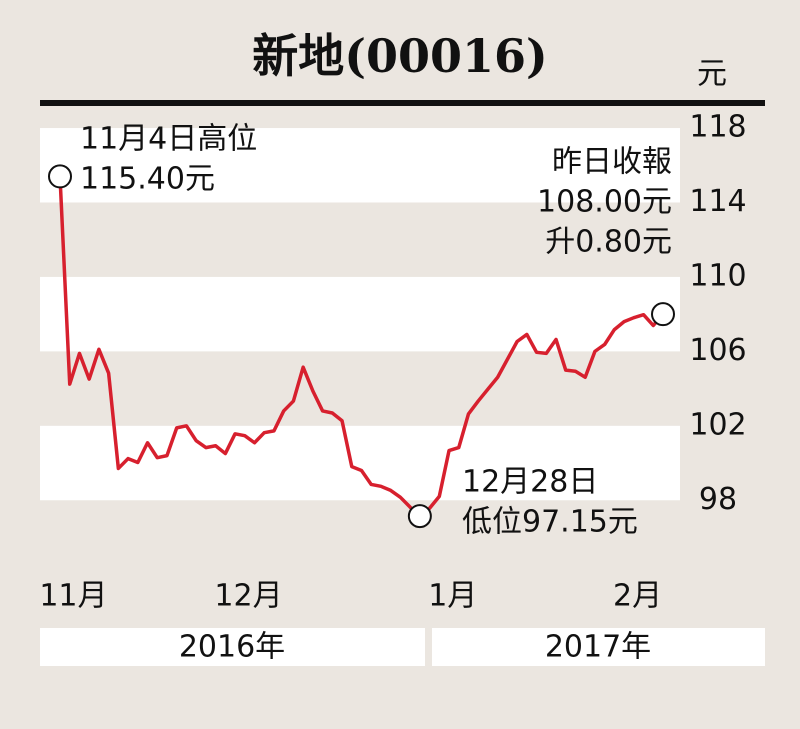  Describe the element at coordinates (168, 139) in the screenshot. I see `annotation: 11月4日高位` at that location.